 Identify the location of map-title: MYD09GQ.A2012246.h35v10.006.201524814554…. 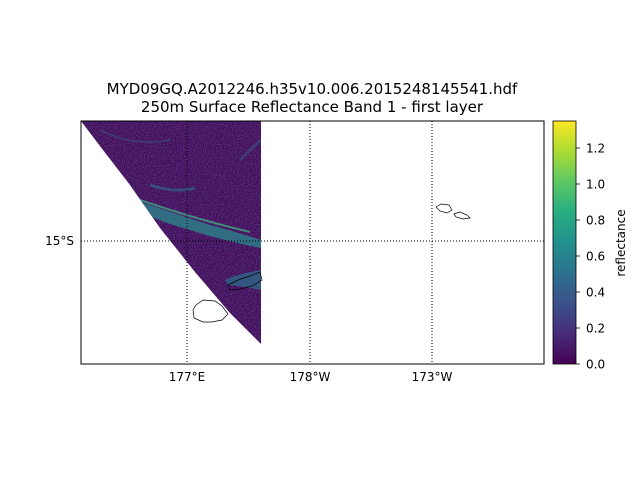
(312, 89).